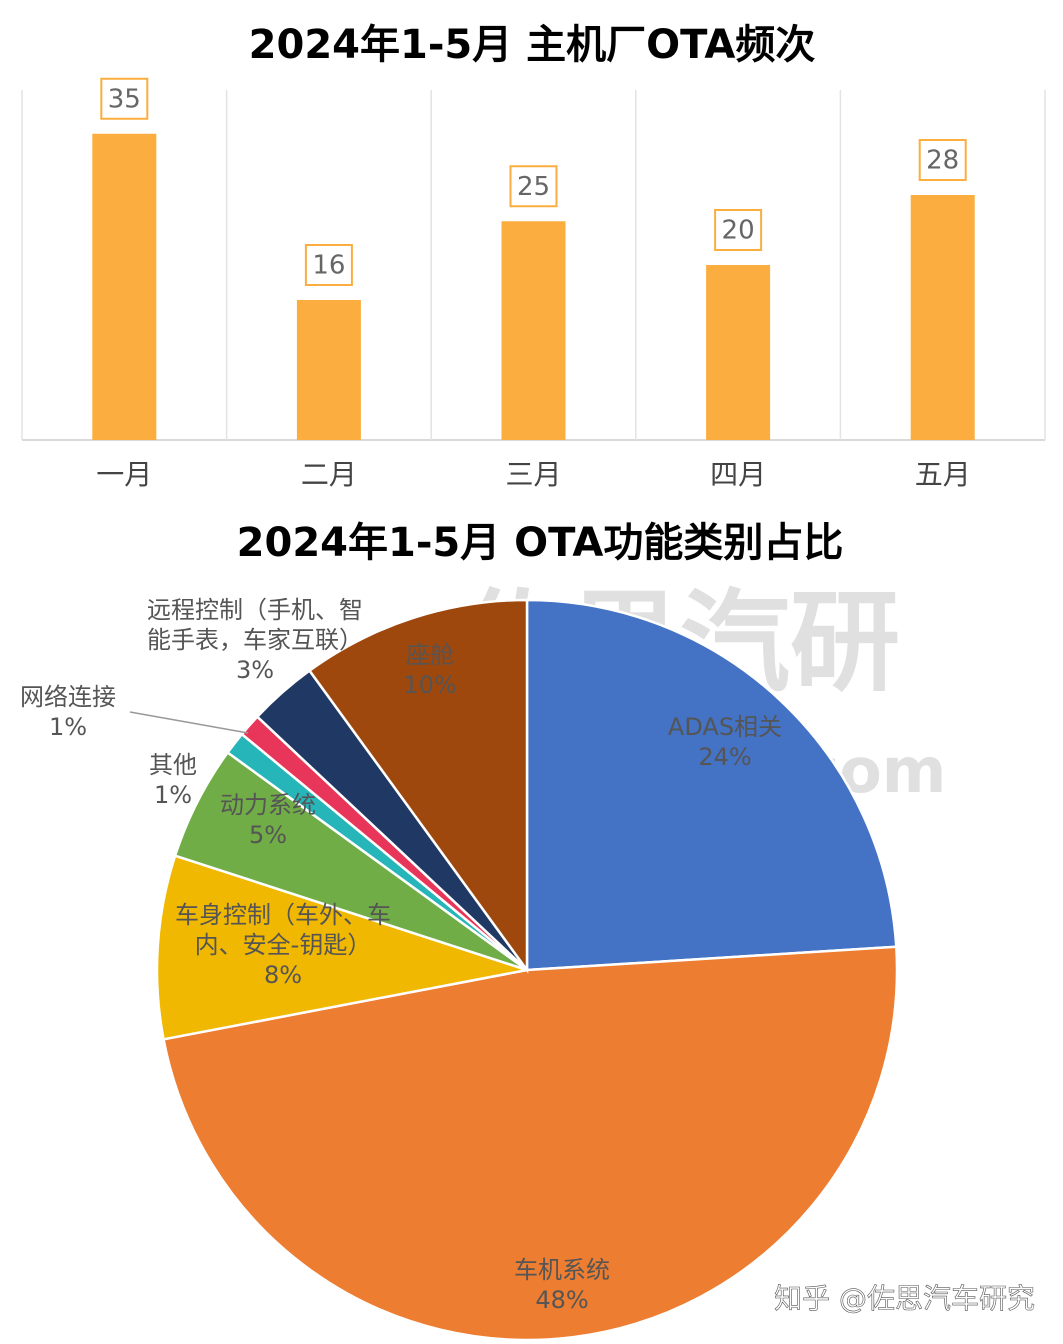 The width and height of the screenshot is (1063, 1344). What do you see at coordinates (255, 670) in the screenshot?
I see `slice-percent: 3%` at bounding box center [255, 670].